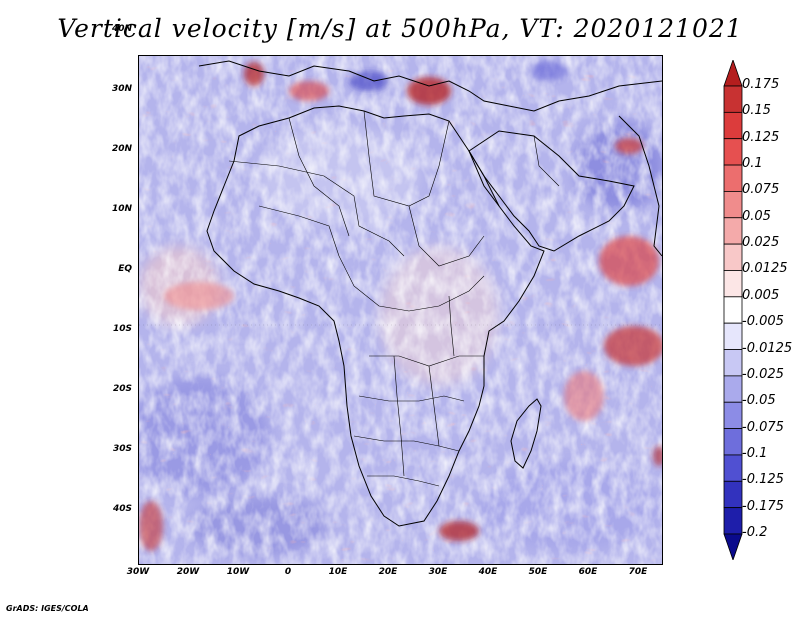 Image resolution: width=800 pixels, height=618 pixels. I want to click on india-coast, so click(640, 186).